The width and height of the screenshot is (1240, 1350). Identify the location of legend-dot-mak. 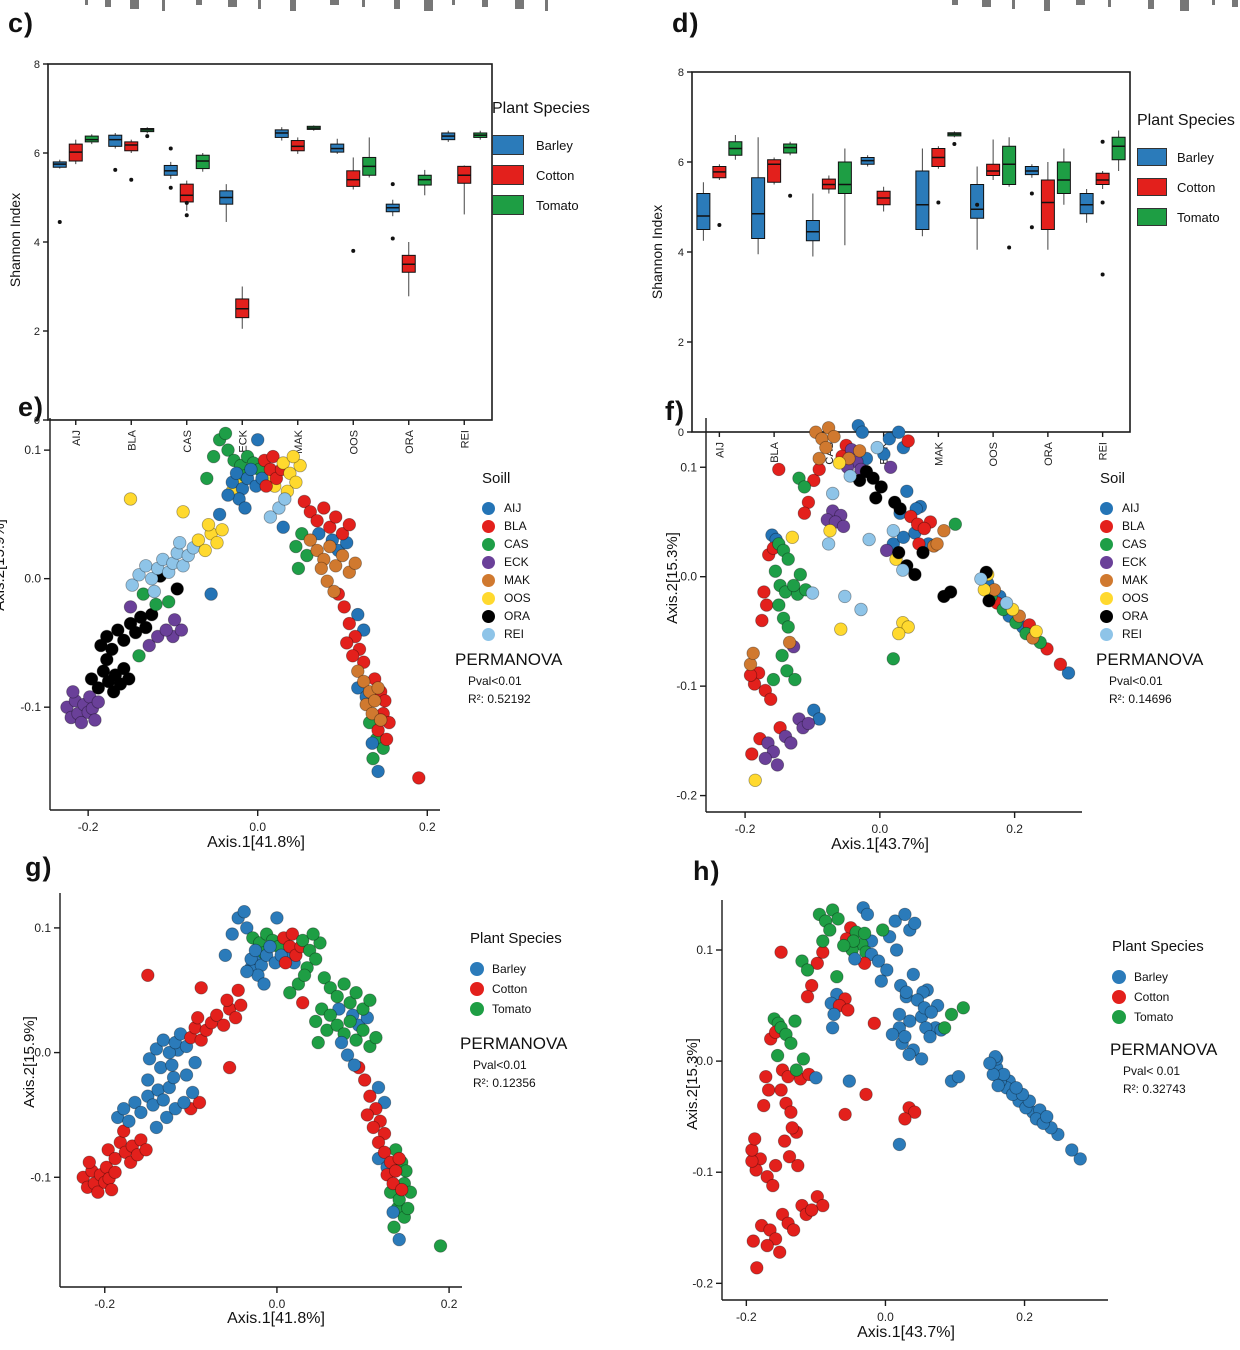
(488, 580).